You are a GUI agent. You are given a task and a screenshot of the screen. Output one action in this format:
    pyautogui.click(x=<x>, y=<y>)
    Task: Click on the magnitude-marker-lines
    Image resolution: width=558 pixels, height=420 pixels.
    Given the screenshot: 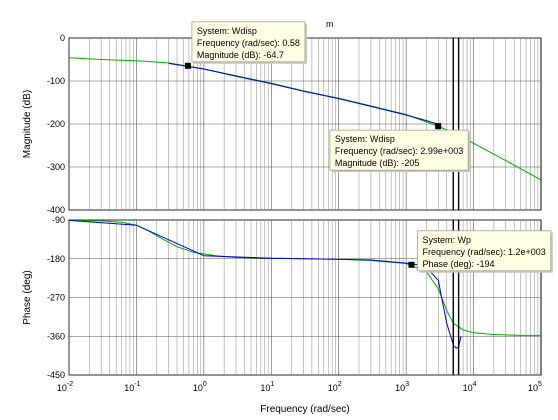 What is the action you would take?
    pyautogui.click(x=456, y=124)
    